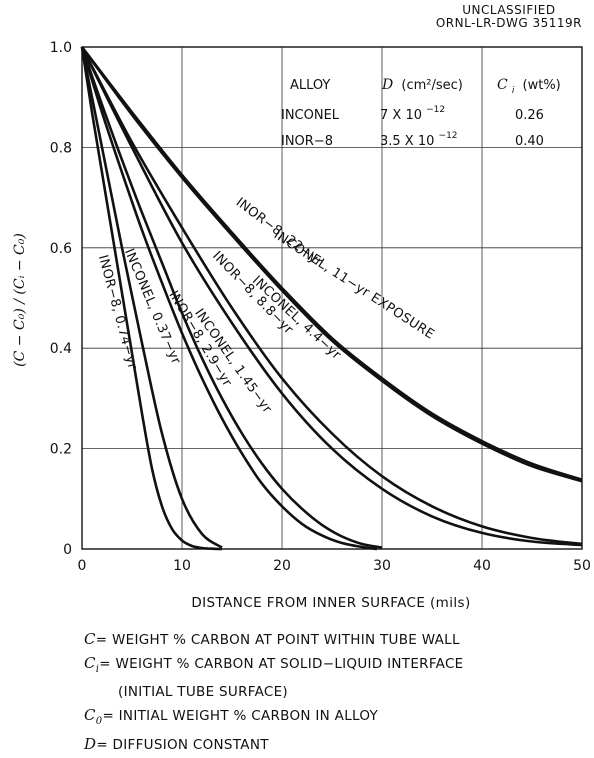  Describe the element at coordinates (90, 744) in the screenshot. I see `legend-symbol: D` at that location.